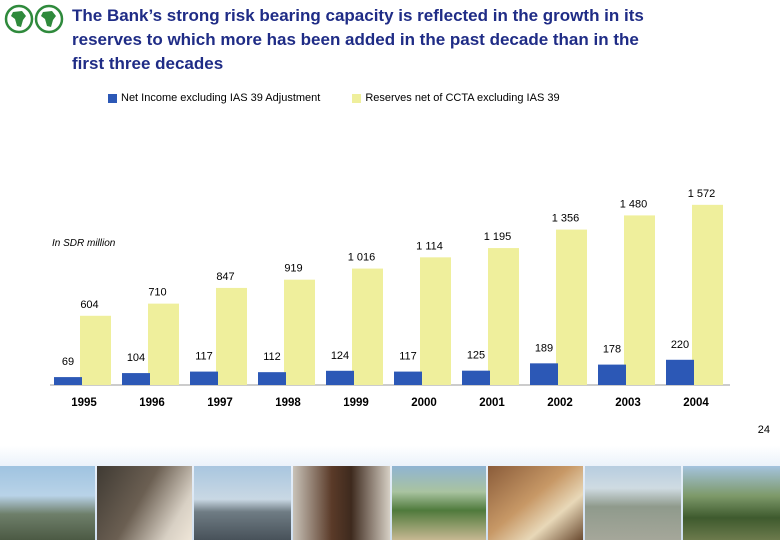  Describe the element at coordinates (702, 194) in the screenshot. I see `label-reserves-2004: 1 572` at that location.